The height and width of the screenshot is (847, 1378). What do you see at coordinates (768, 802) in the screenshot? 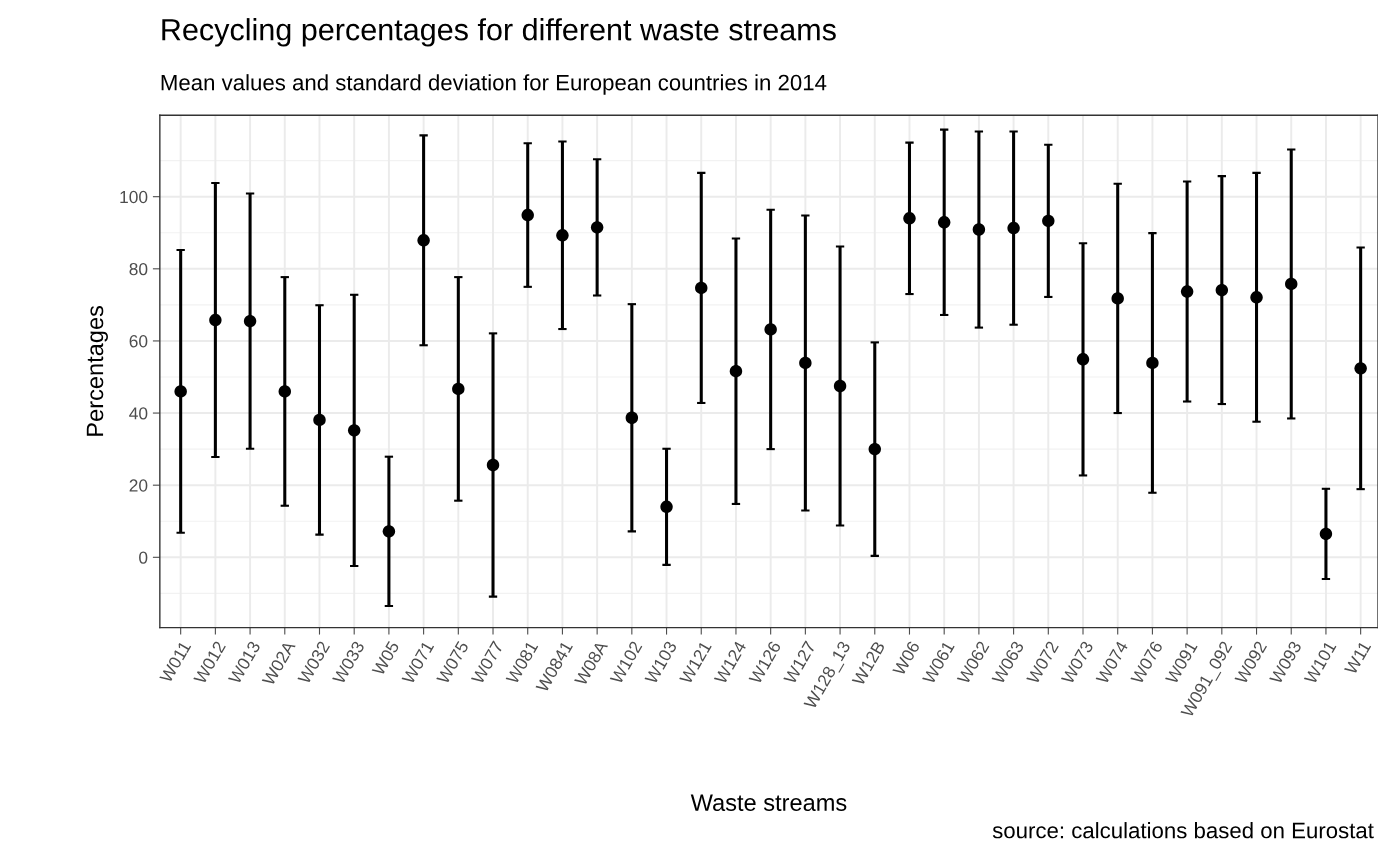
I see `x-axis-title: Waste streams` at bounding box center [768, 802].